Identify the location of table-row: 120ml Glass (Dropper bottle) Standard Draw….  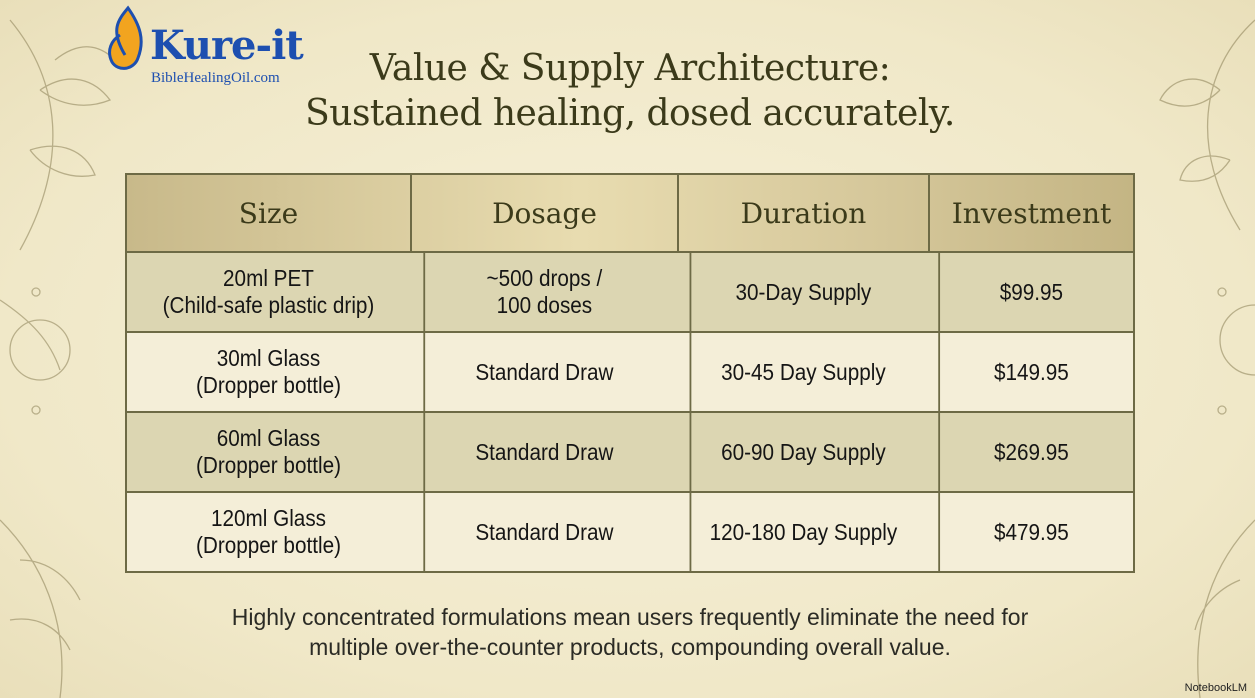
(630, 531).